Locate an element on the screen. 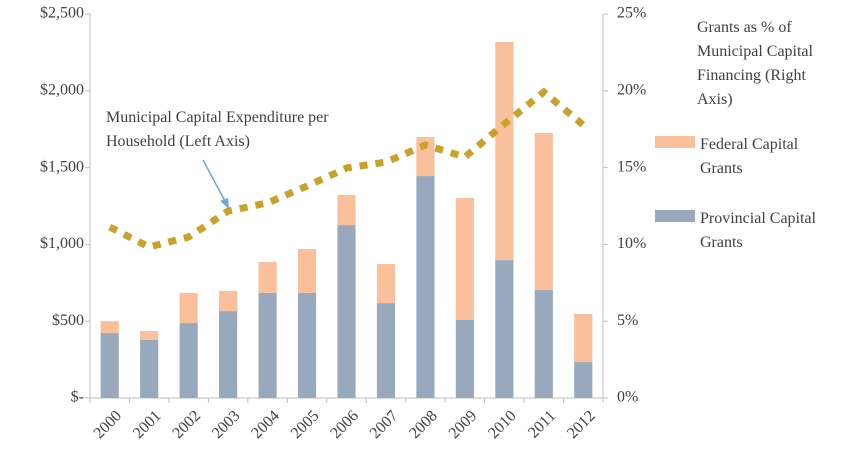  x-tick-label: 2006 is located at coordinates (344, 424).